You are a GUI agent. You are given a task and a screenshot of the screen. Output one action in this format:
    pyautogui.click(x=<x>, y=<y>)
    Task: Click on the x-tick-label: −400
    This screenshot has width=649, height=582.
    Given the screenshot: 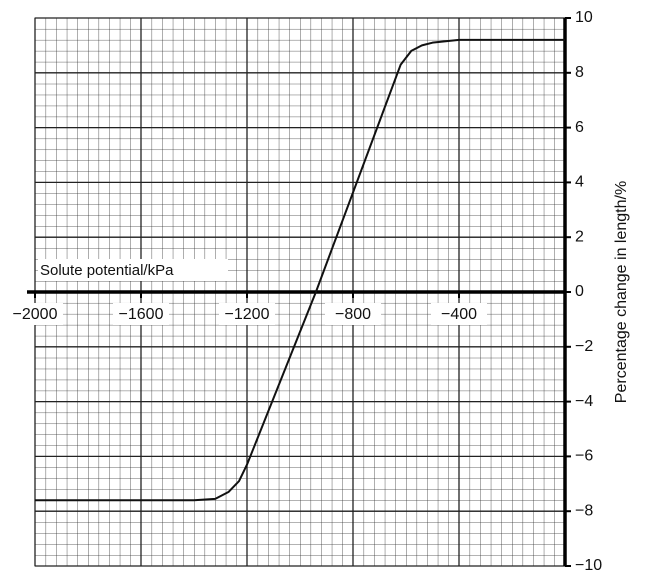 What is the action you would take?
    pyautogui.click(x=459, y=314)
    